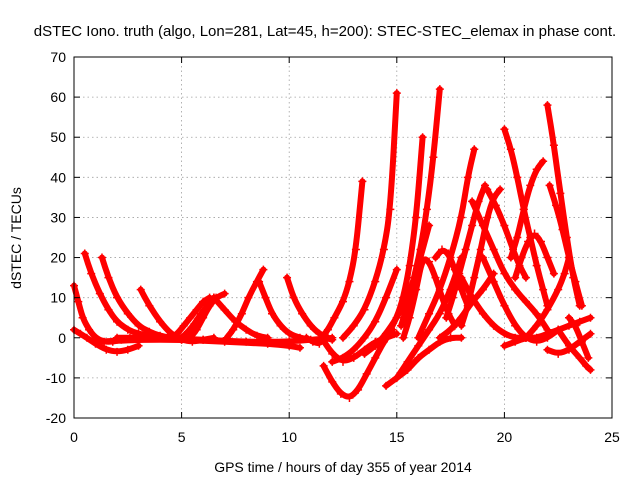 This screenshot has height=480, width=640. I want to click on x-axis-label: GPS time / hours of day 355 of year 2014, so click(343, 467).